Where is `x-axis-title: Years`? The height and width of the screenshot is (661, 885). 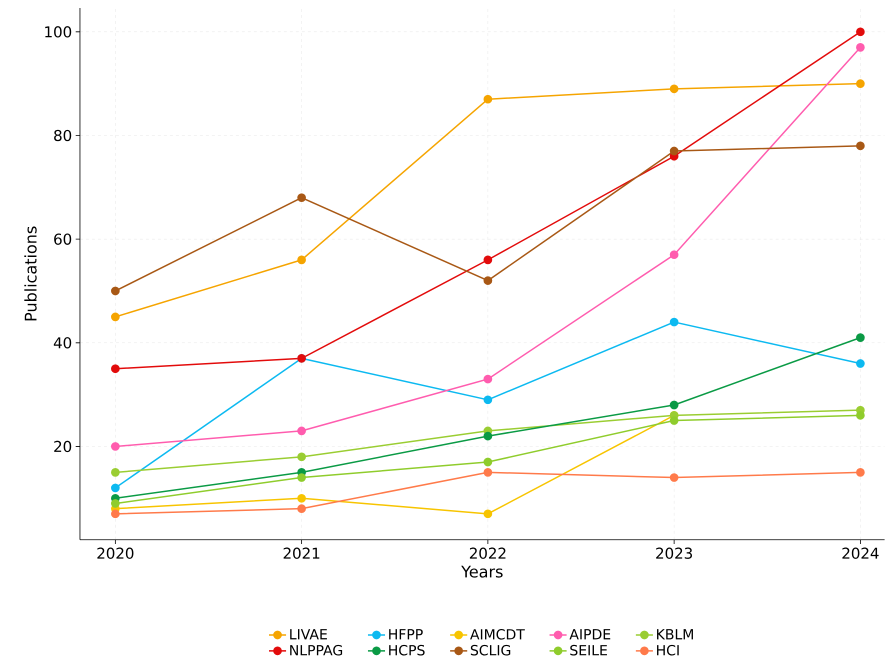 x-axis-title: Years is located at coordinates (482, 572).